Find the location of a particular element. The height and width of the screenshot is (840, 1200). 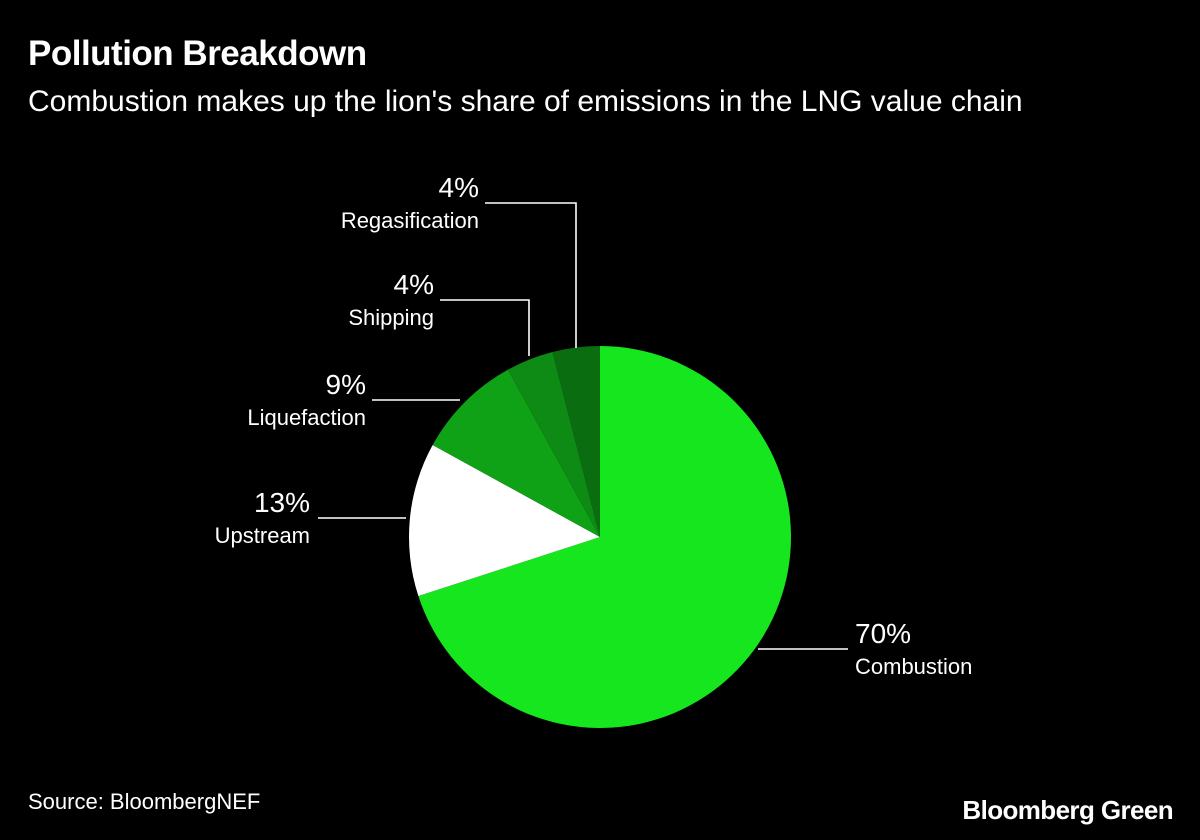

pie-slice-liquefaction is located at coordinates (516, 453).